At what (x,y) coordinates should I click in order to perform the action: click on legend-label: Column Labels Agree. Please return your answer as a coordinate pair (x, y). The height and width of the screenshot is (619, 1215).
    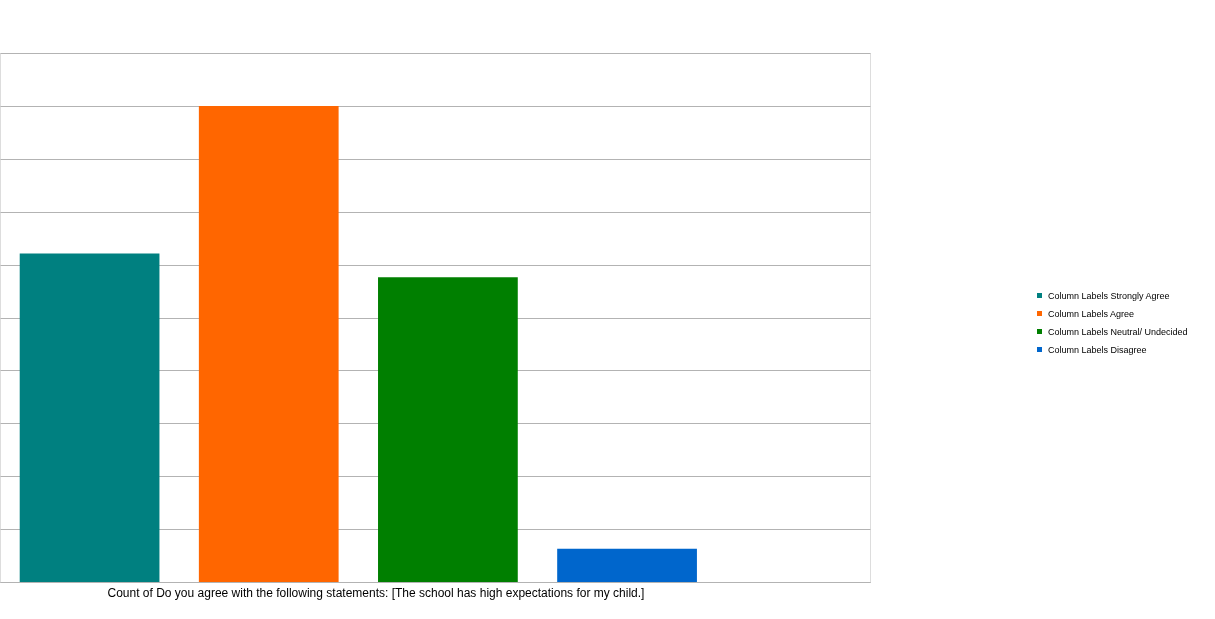
    Looking at the image, I should click on (1091, 313).